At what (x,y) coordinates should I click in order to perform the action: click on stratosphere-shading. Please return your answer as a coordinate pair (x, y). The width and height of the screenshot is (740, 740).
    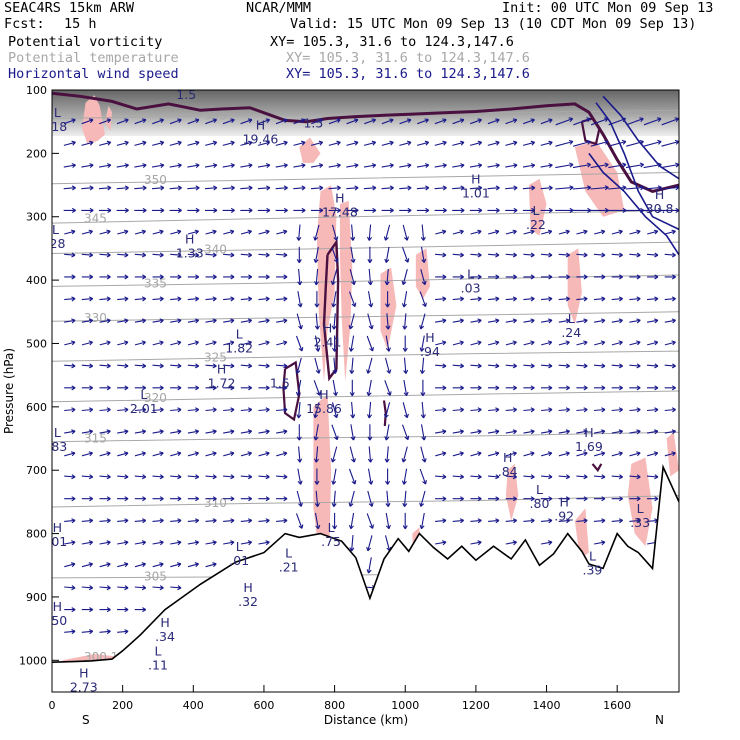
    Looking at the image, I should click on (365, 113).